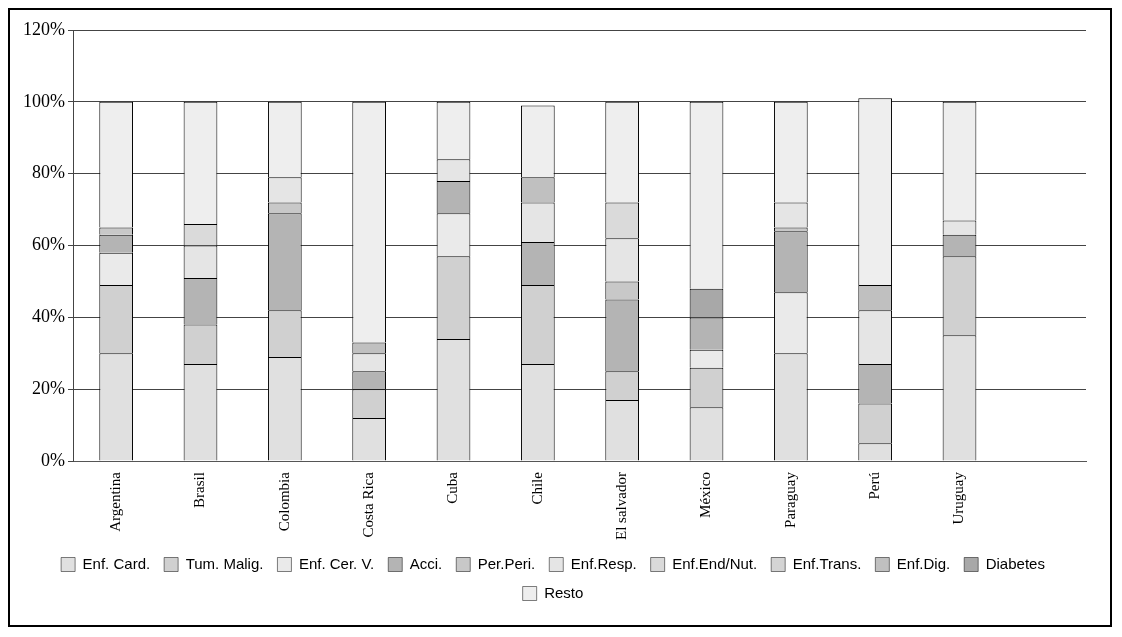  I want to click on legend-label: Enf. Cer. V., so click(336, 563).